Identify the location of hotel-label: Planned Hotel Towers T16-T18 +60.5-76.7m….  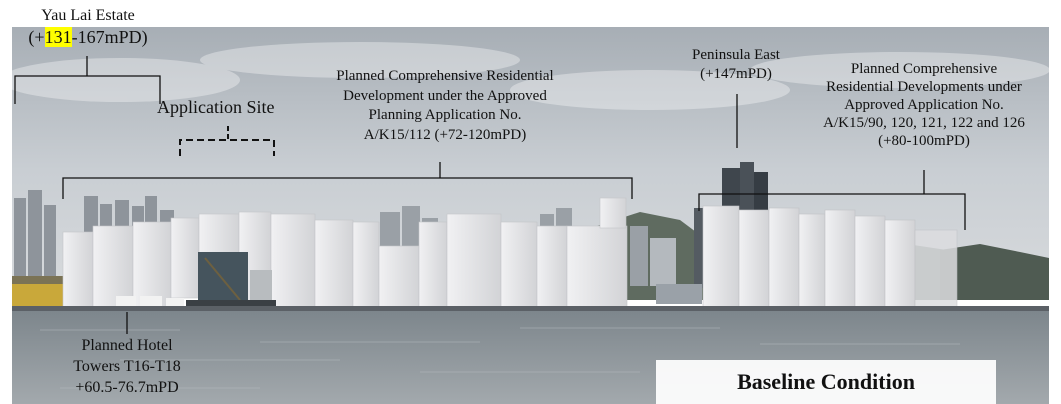
(127, 366).